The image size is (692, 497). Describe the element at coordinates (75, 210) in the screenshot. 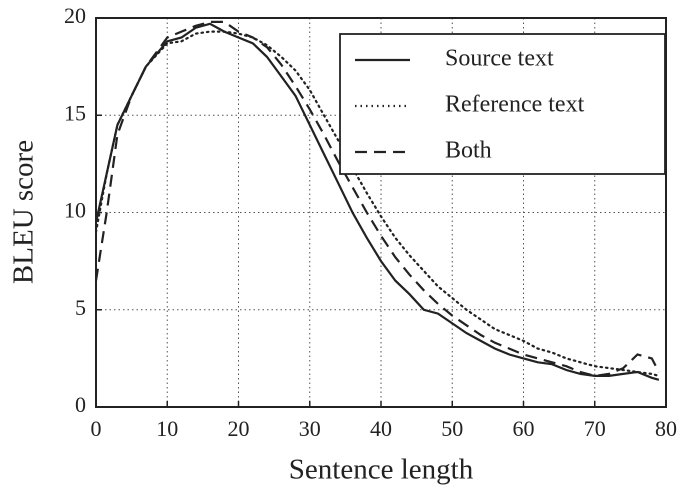

I see `y-tick-label: 10` at that location.